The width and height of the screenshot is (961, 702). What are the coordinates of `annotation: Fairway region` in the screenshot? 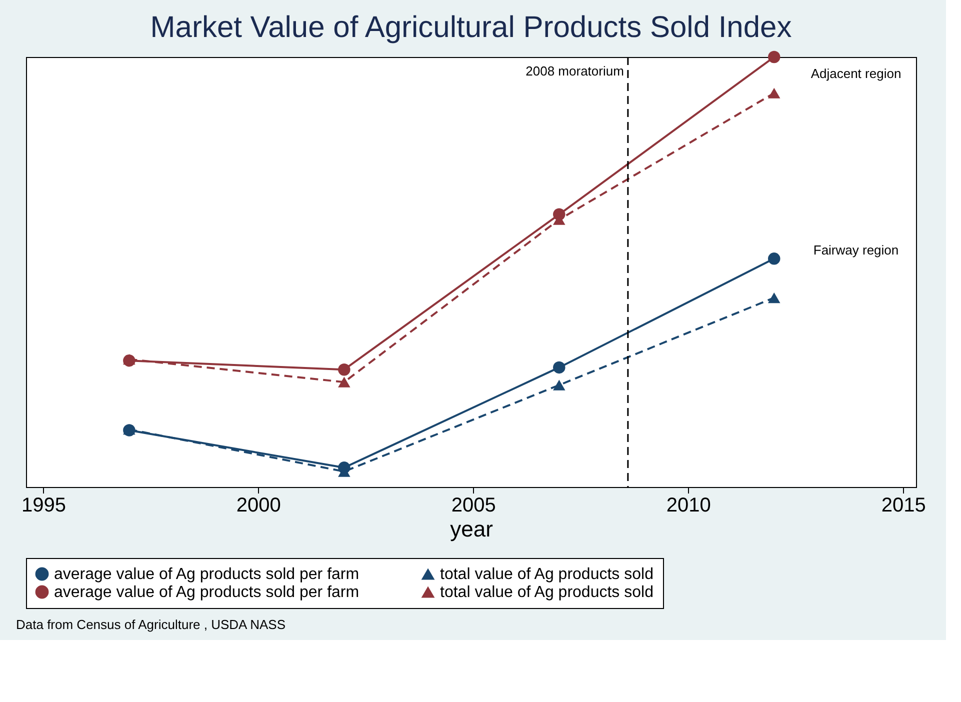 It's located at (856, 250).